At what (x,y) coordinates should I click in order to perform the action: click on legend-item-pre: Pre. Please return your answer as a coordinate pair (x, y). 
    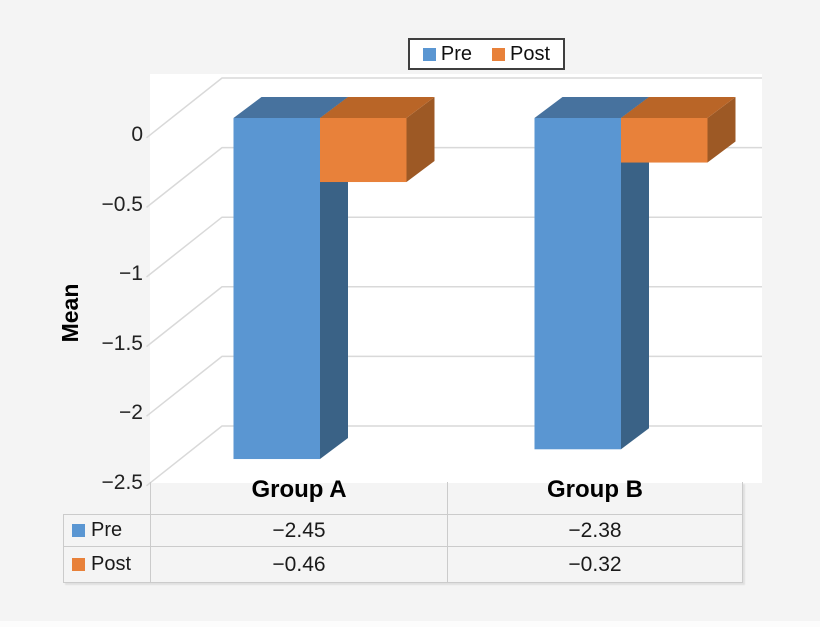
    Looking at the image, I should click on (447, 54).